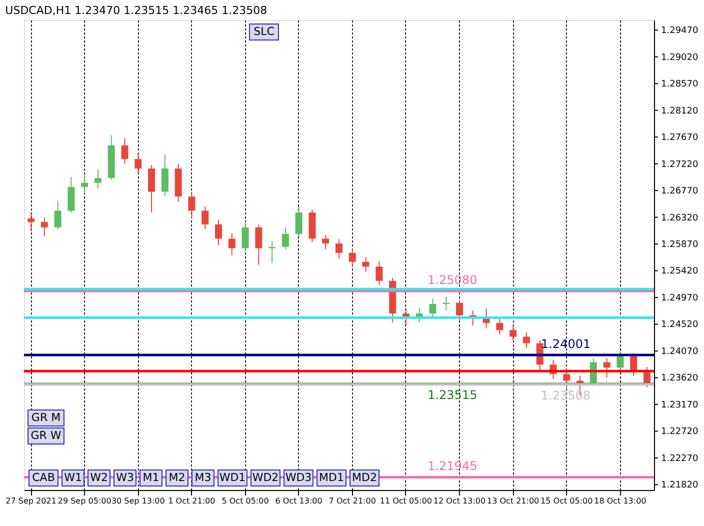 The image size is (704, 526). Describe the element at coordinates (192, 501) in the screenshot. I see `x-tick-label: 1 Oct 21:00` at that location.